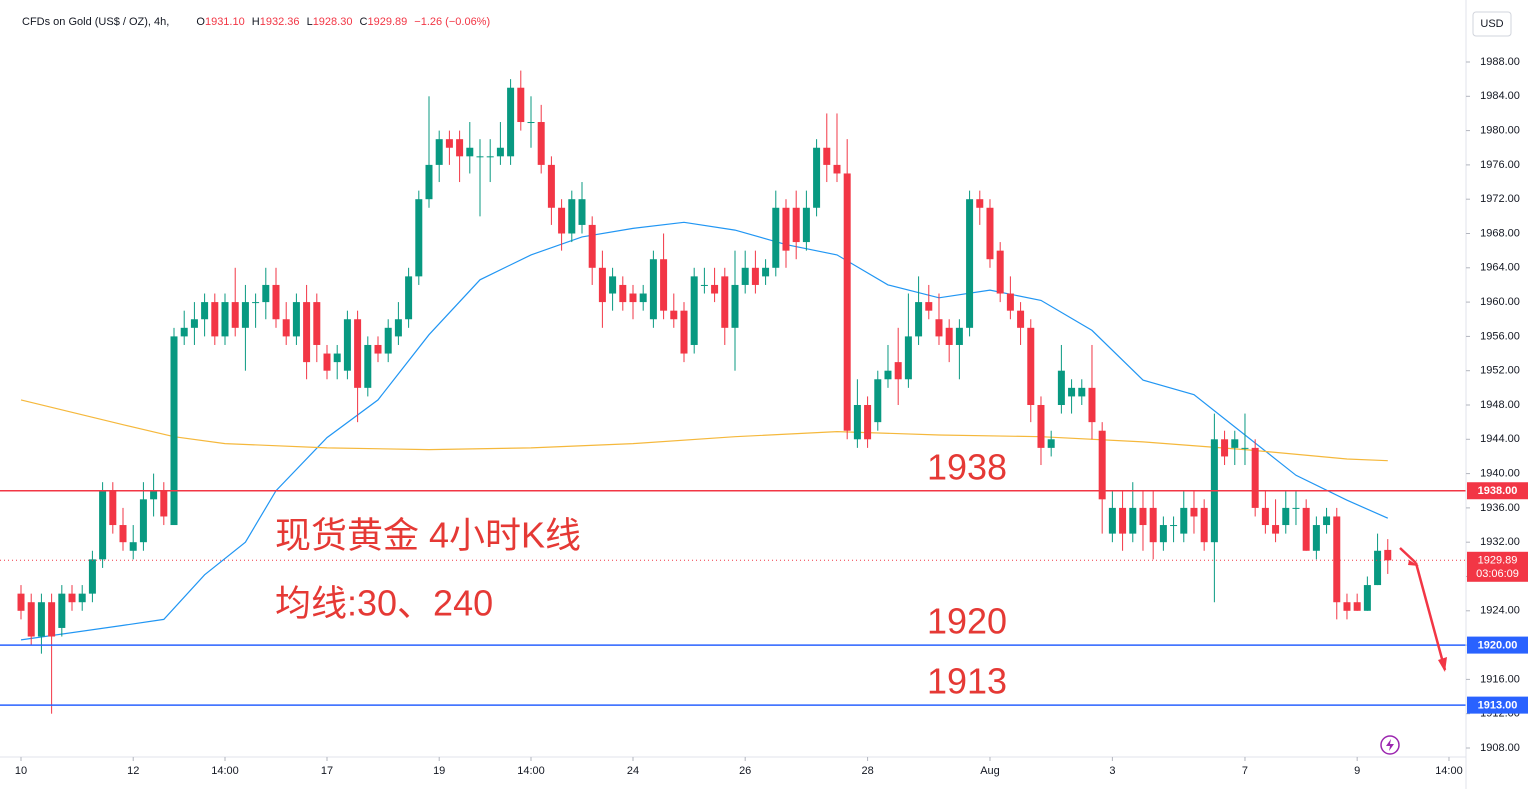 This screenshot has height=789, width=1534. What do you see at coordinates (1245, 771) in the screenshot?
I see `x-tick-label: 7` at bounding box center [1245, 771].